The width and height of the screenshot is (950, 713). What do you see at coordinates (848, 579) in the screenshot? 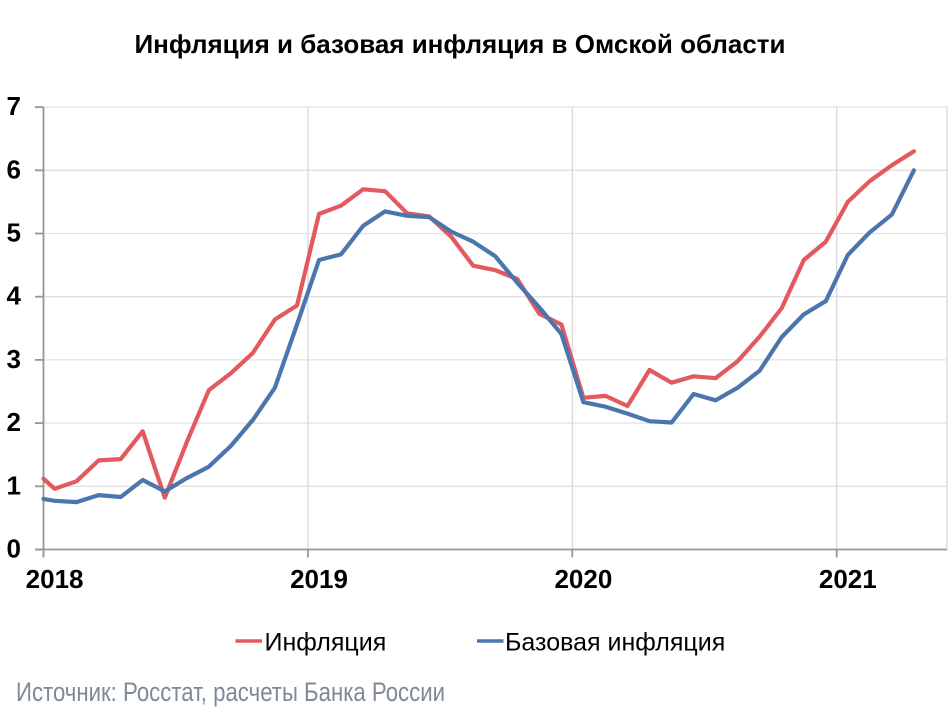
I see `svg-text: 2021` at bounding box center [848, 579].